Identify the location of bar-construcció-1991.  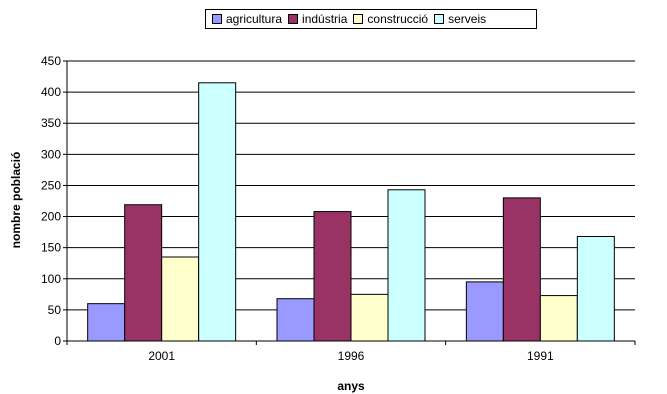
(558, 318).